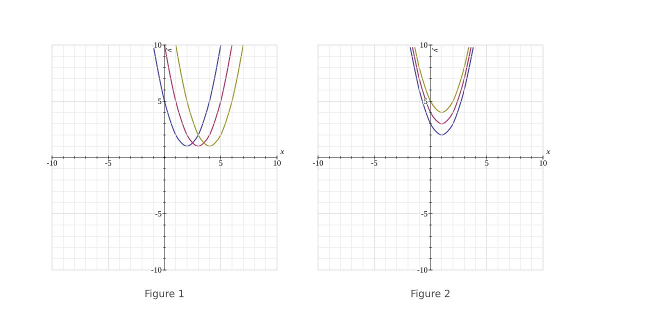  What do you see at coordinates (165, 295) in the screenshot?
I see `text: Figure 1` at bounding box center [165, 295].